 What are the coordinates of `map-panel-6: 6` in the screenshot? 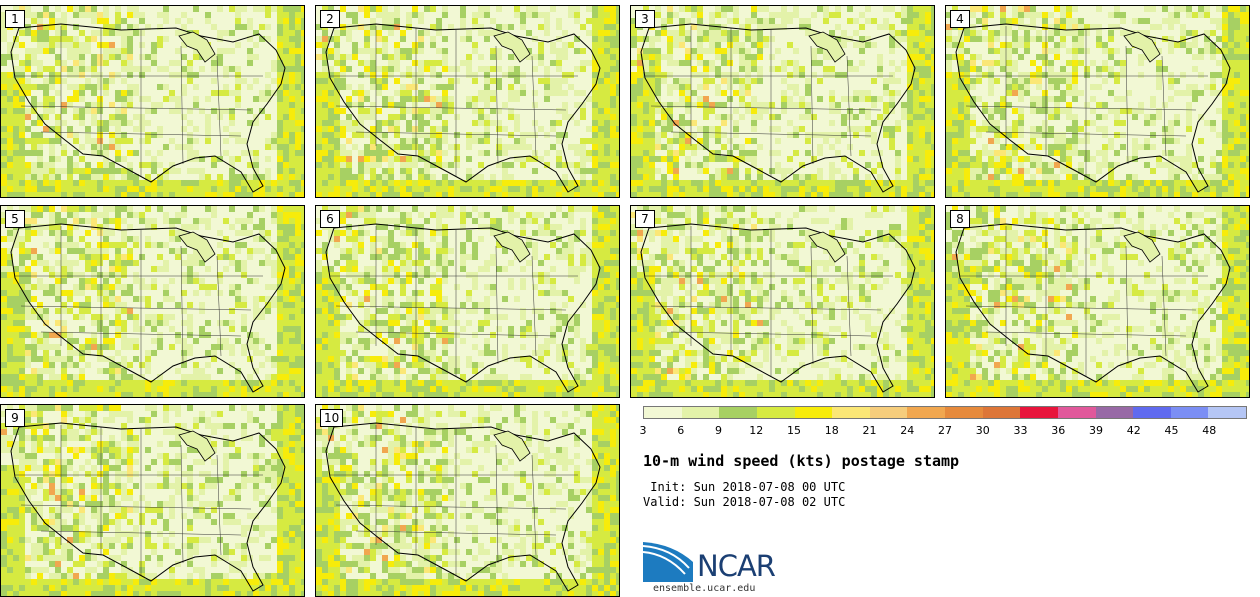 It's located at (467, 301).